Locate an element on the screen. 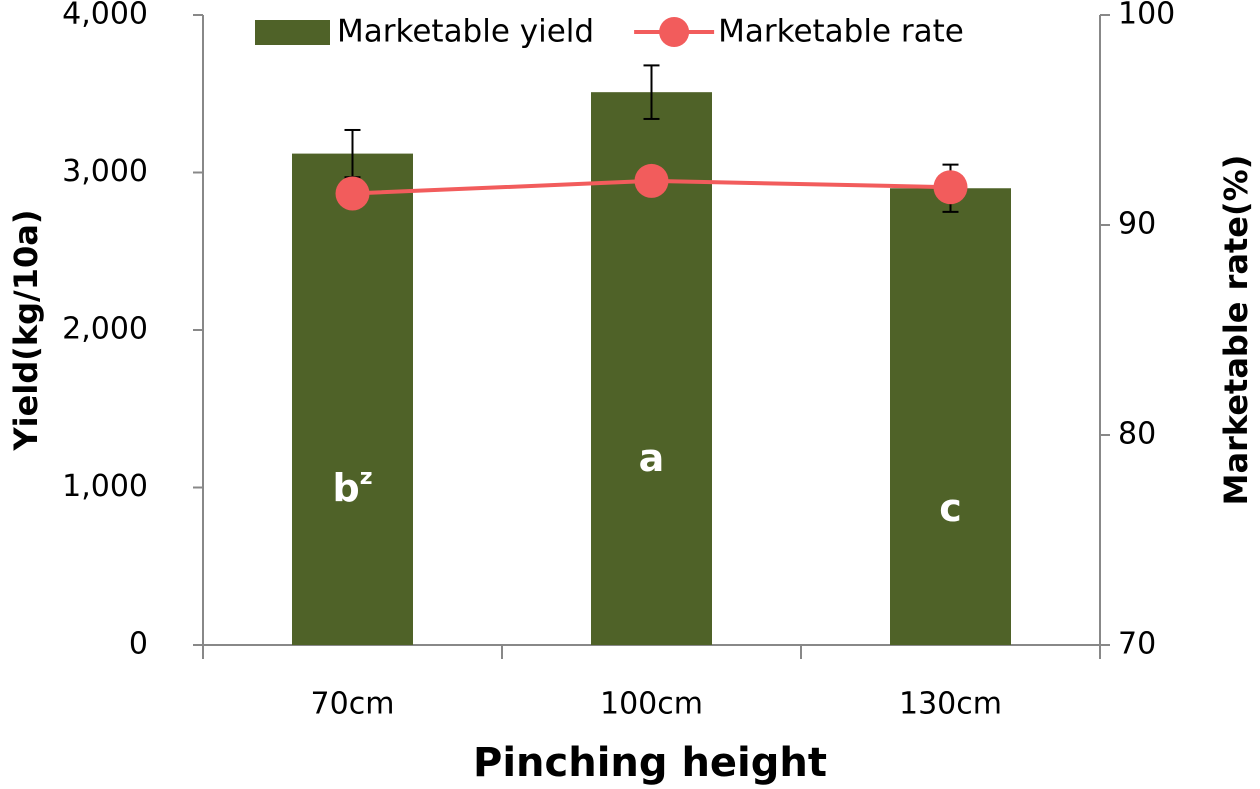  annotation: bz is located at coordinates (352, 487).